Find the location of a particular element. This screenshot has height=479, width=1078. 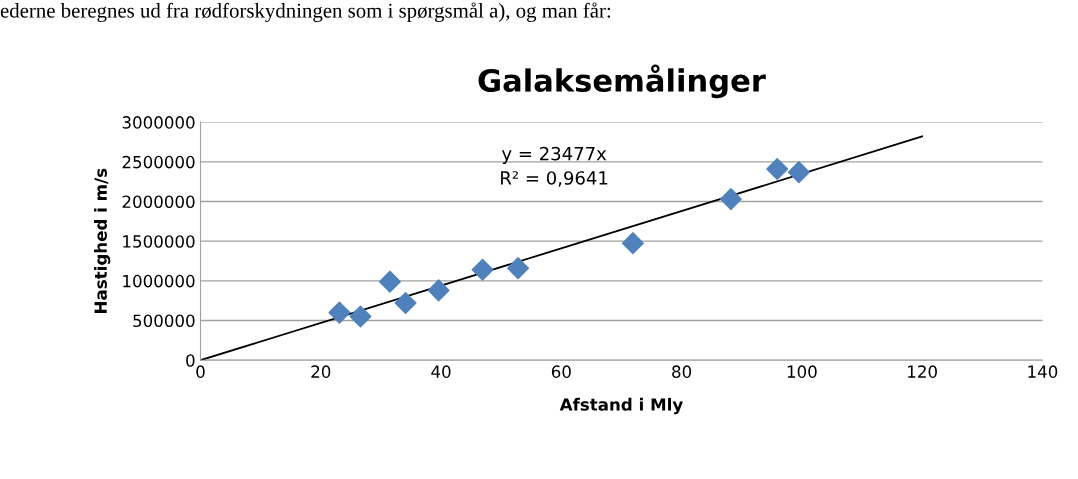

y-tick-label: 3000000 is located at coordinates (158, 122).